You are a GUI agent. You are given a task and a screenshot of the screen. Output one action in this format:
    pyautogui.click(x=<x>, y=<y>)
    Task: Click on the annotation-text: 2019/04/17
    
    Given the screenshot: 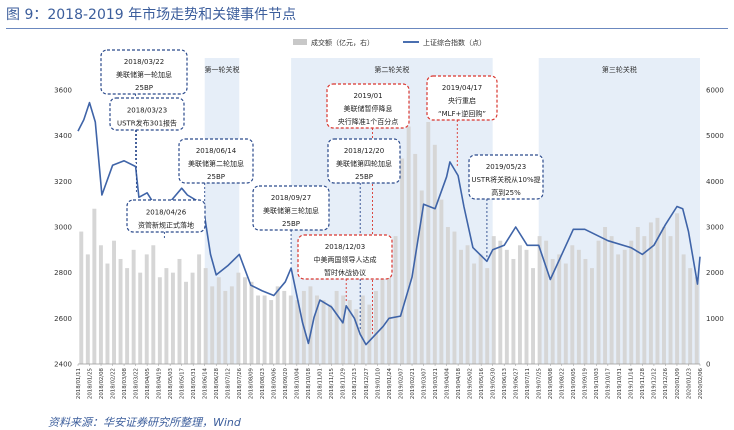 What is the action you would take?
    pyautogui.click(x=462, y=88)
    